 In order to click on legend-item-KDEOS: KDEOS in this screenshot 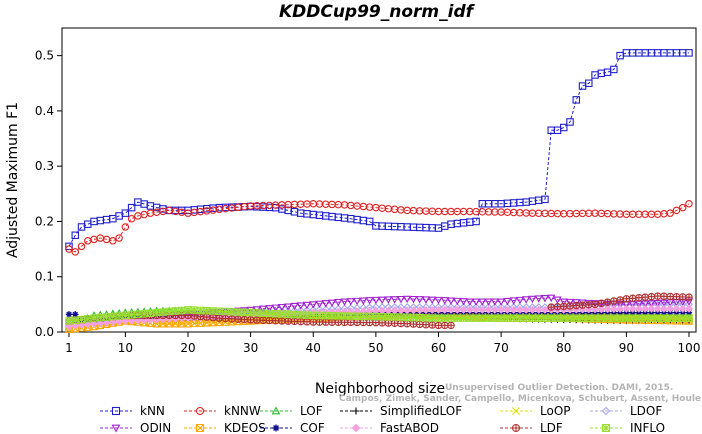, I will do `click(225, 427)`.